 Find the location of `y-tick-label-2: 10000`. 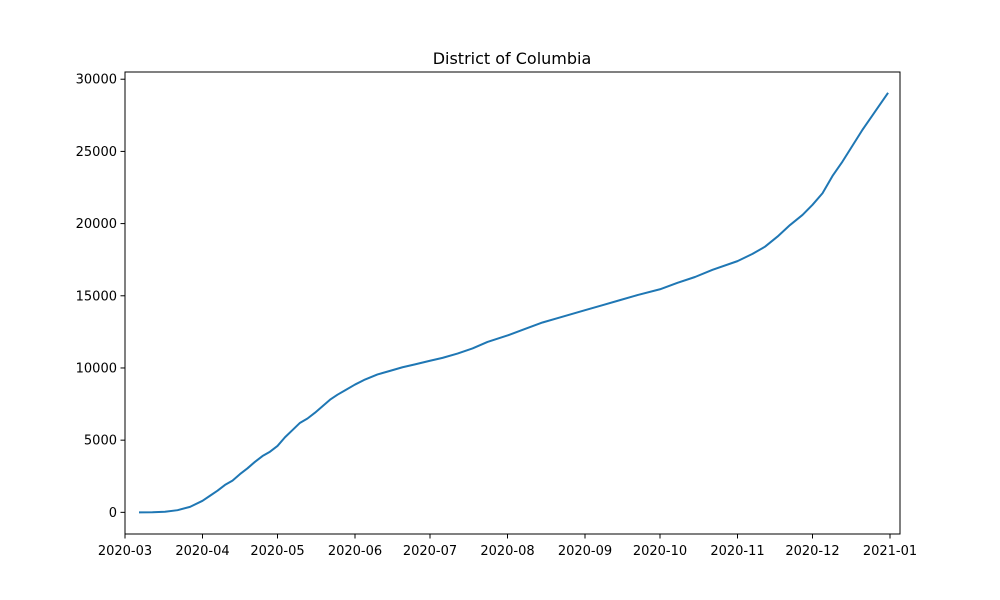

y-tick-label-2: 10000 is located at coordinates (96, 368).